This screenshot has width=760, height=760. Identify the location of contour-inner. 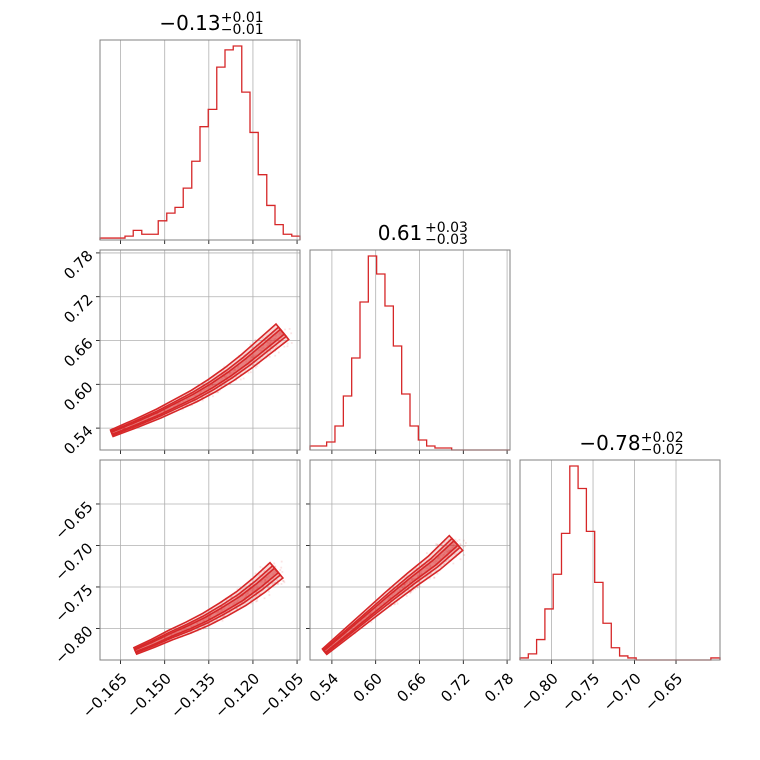
(198, 382).